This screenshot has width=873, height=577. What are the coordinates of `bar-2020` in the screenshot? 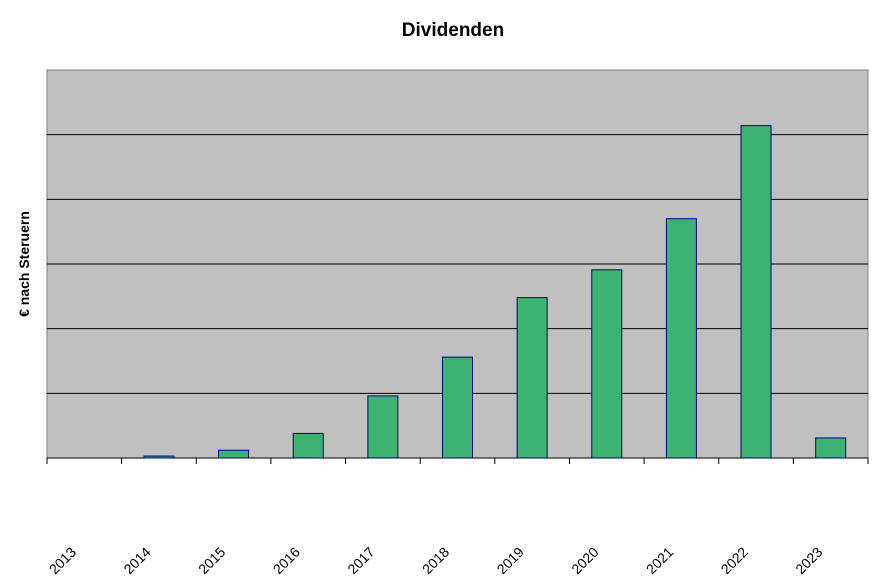 It's located at (607, 364).